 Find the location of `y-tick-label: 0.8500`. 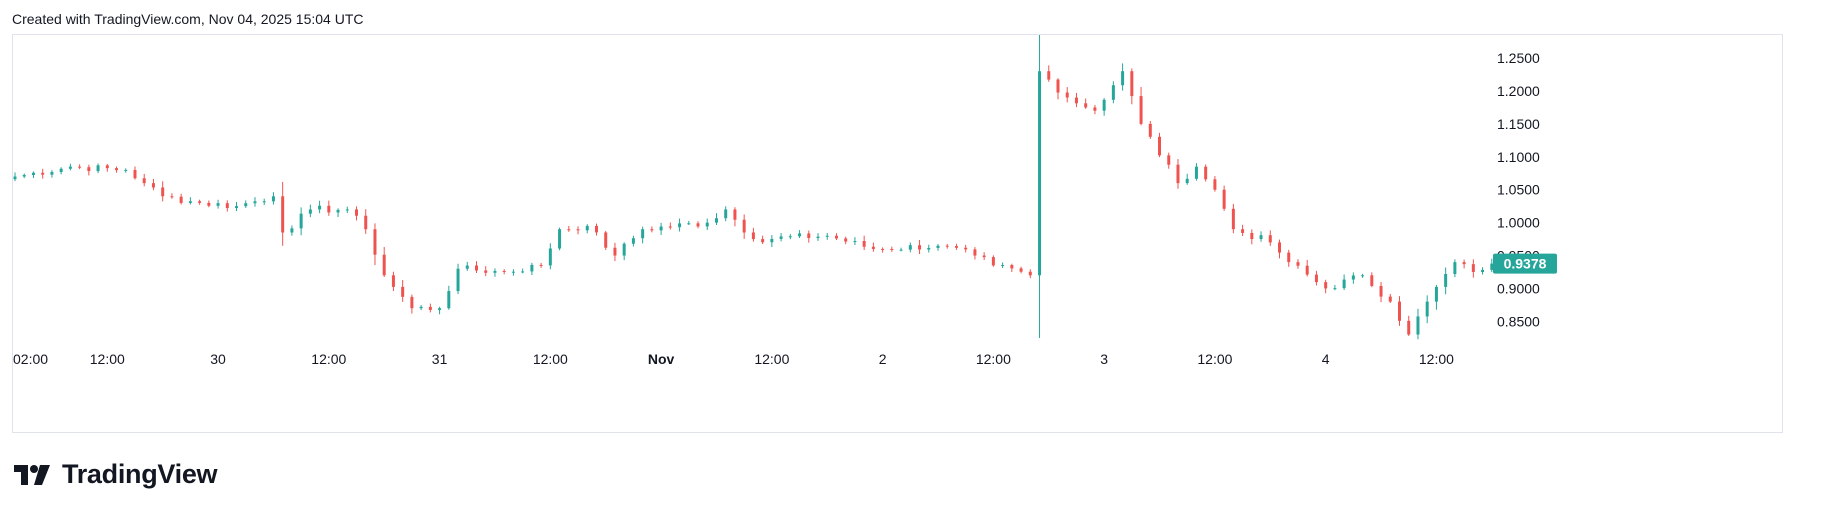

y-tick-label: 0.8500 is located at coordinates (1518, 321).